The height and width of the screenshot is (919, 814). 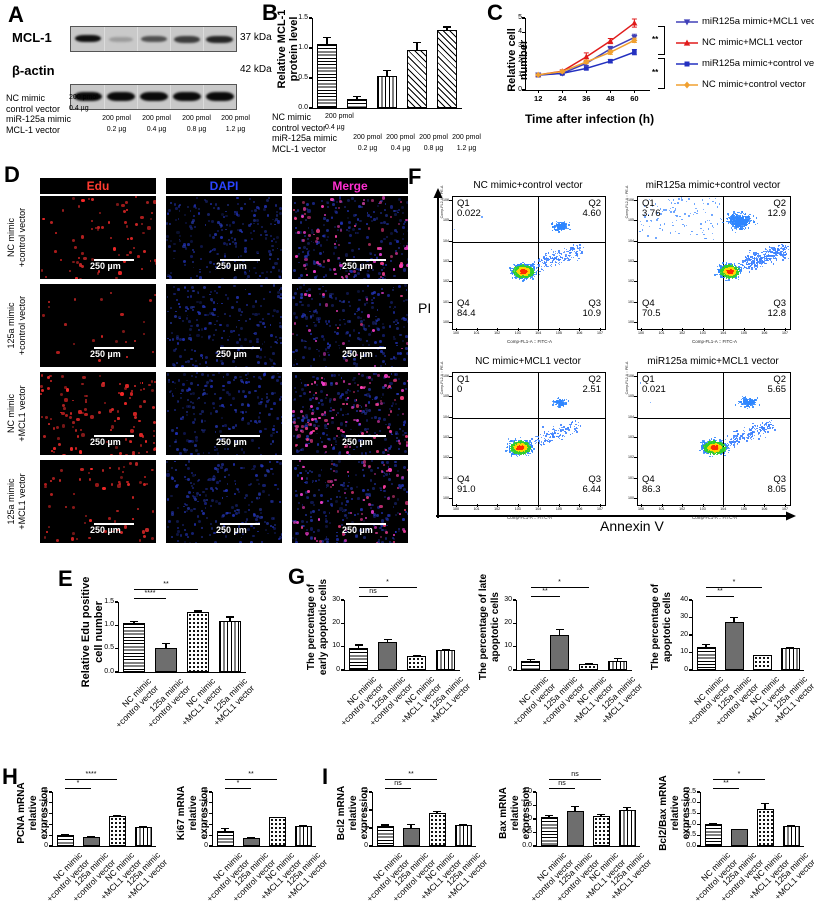 What do you see at coordinates (687, 84) in the screenshot?
I see `legend-marker` at bounding box center [687, 84].